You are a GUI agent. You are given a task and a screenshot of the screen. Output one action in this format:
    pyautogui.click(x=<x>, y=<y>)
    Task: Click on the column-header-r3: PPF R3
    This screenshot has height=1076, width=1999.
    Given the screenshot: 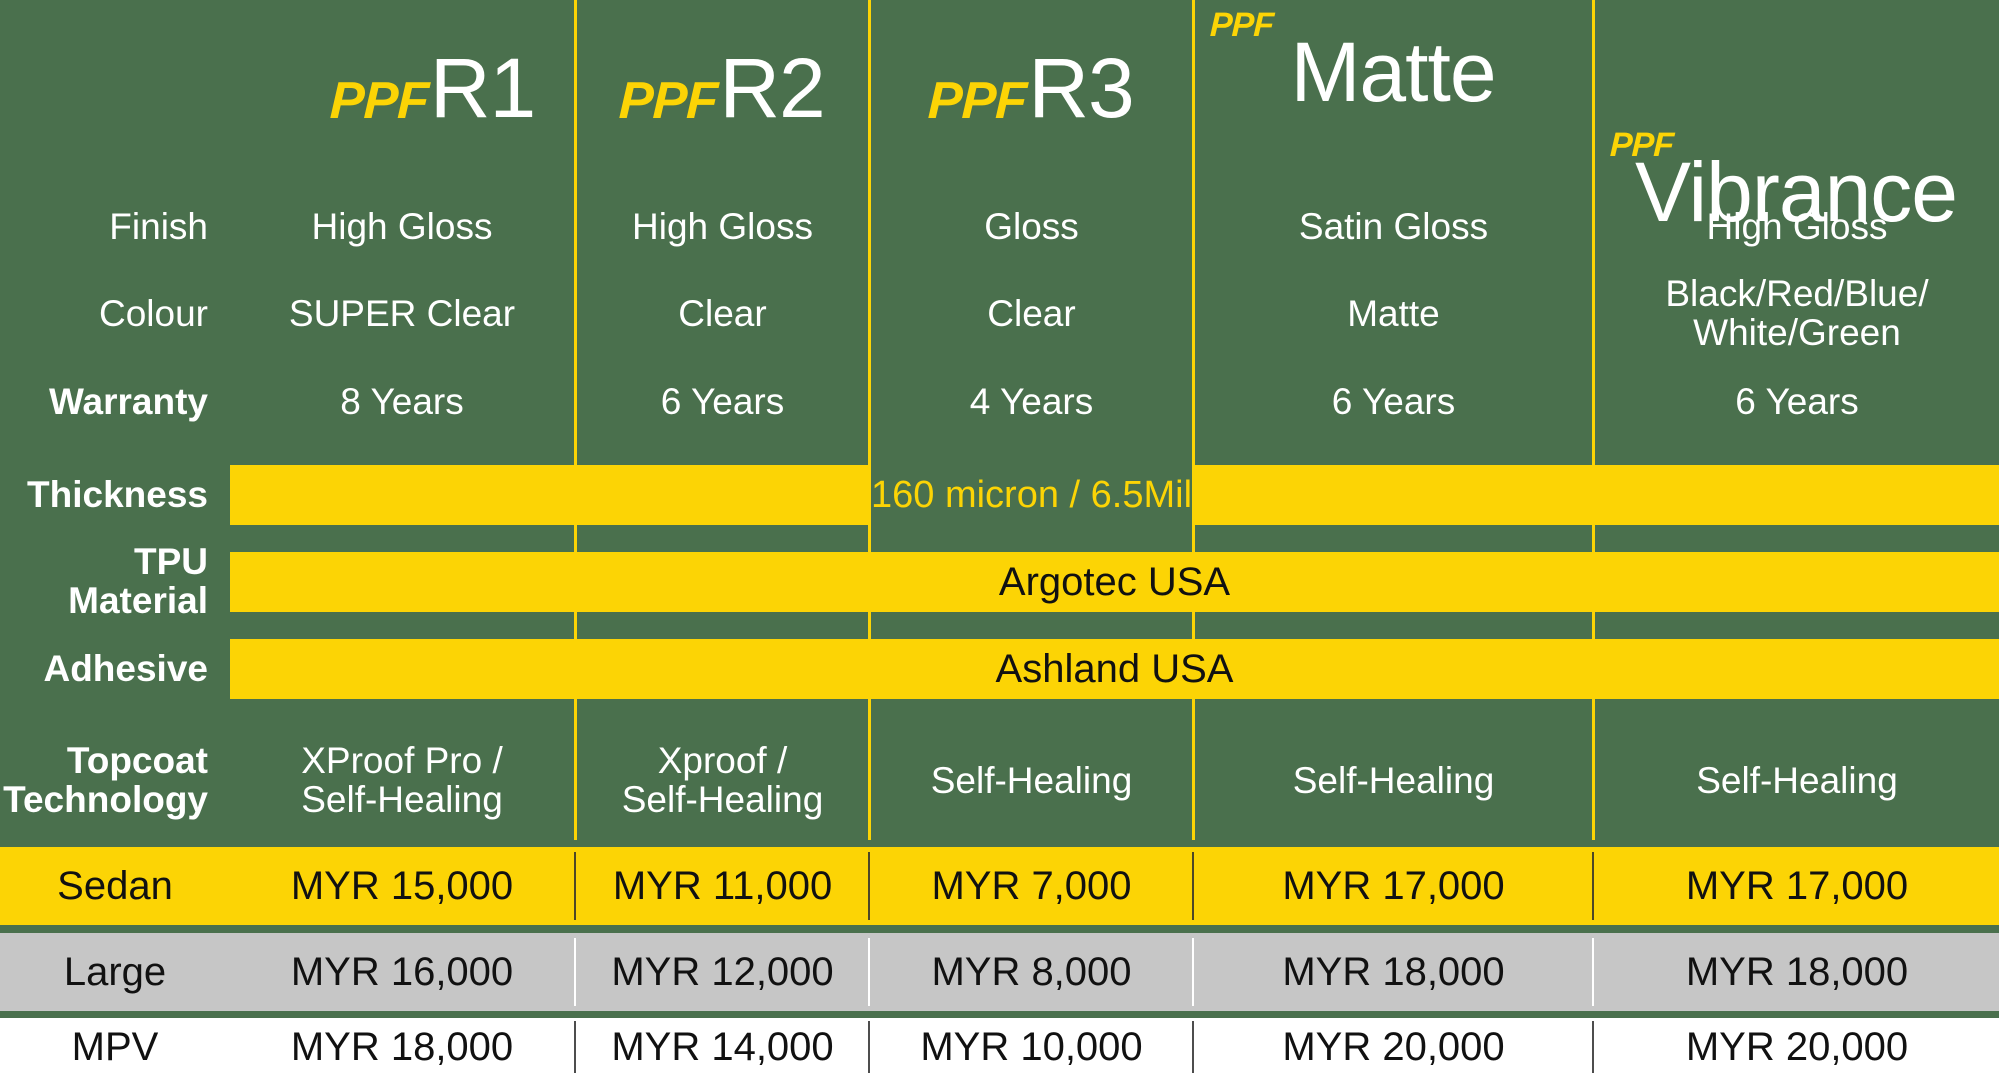 What is the action you would take?
    pyautogui.click(x=1031, y=73)
    